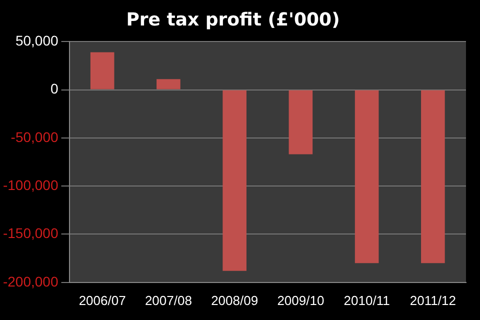 Image resolution: width=480 pixels, height=320 pixels. I want to click on x-tick-label: 2008/09, so click(234, 300).